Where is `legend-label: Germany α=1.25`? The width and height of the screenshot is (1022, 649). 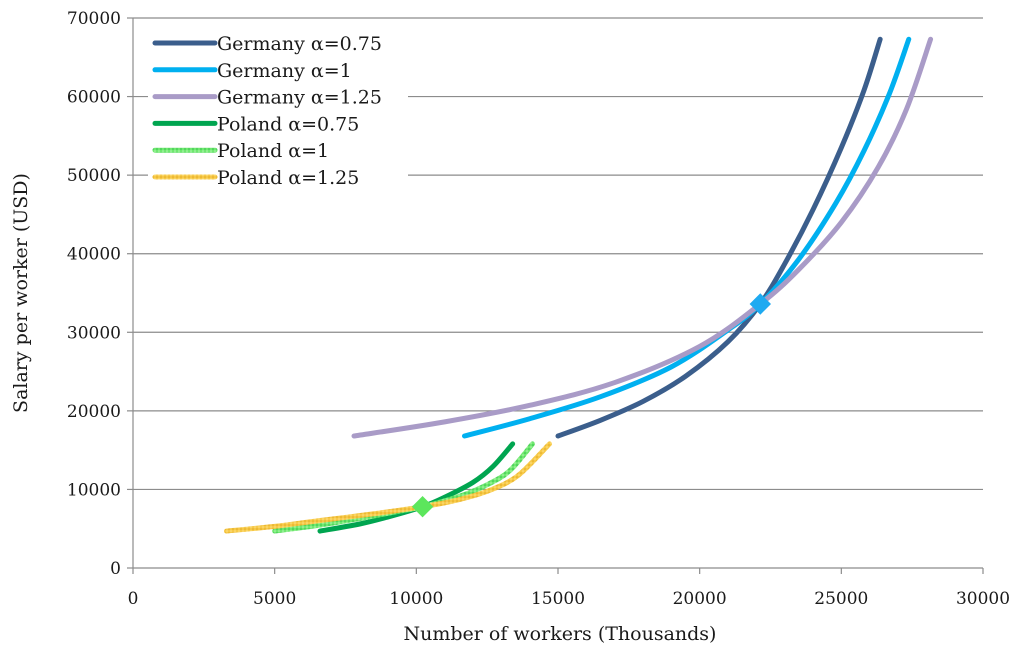
legend-label: Germany α=1.25 is located at coordinates (299, 98).